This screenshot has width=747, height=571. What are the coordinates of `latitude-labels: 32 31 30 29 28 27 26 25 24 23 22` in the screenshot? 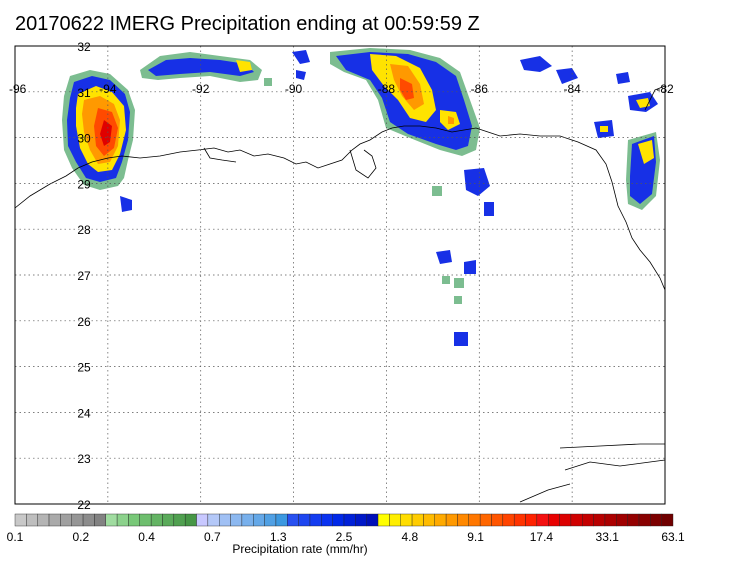 It's located at (84, 276).